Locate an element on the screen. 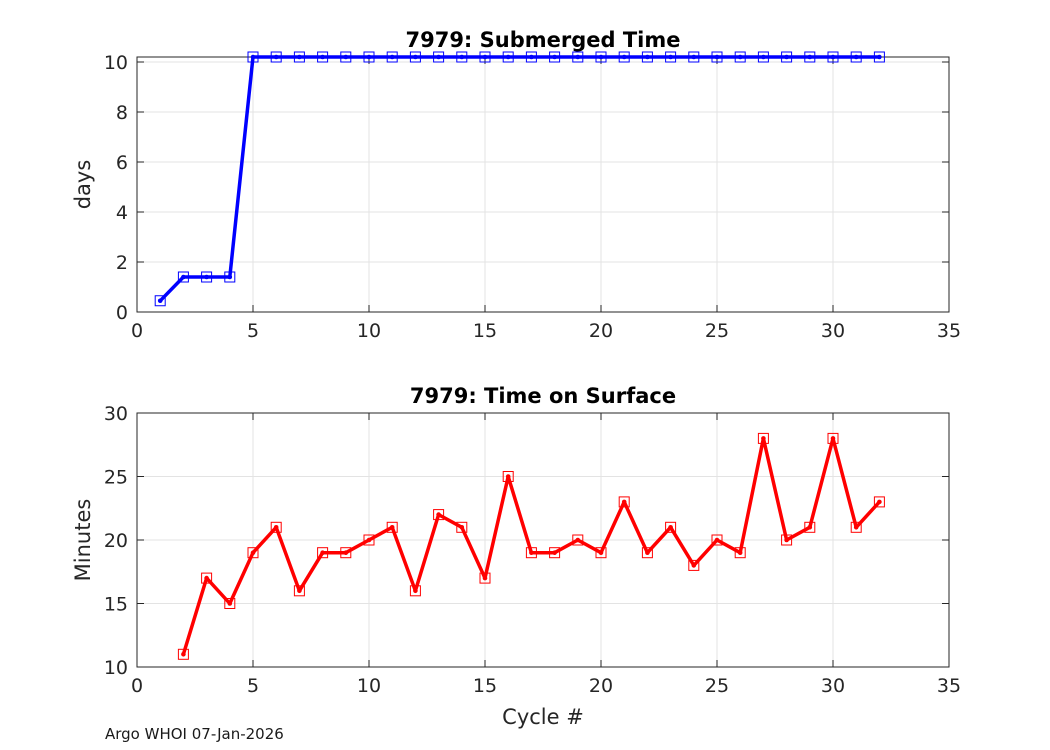 Image resolution: width=1050 pixels, height=750 pixels. x-tick-label: 30 is located at coordinates (833, 331).